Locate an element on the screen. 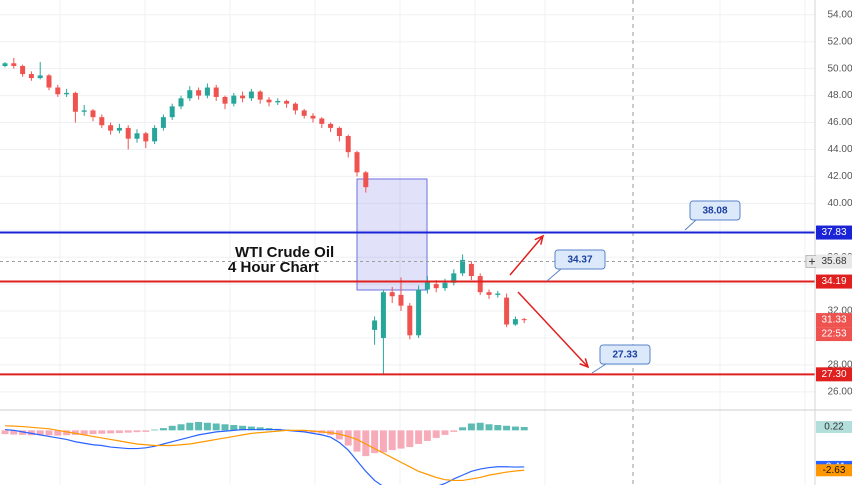 The width and height of the screenshot is (852, 485). price-tag-label: 34.19 is located at coordinates (833, 281).